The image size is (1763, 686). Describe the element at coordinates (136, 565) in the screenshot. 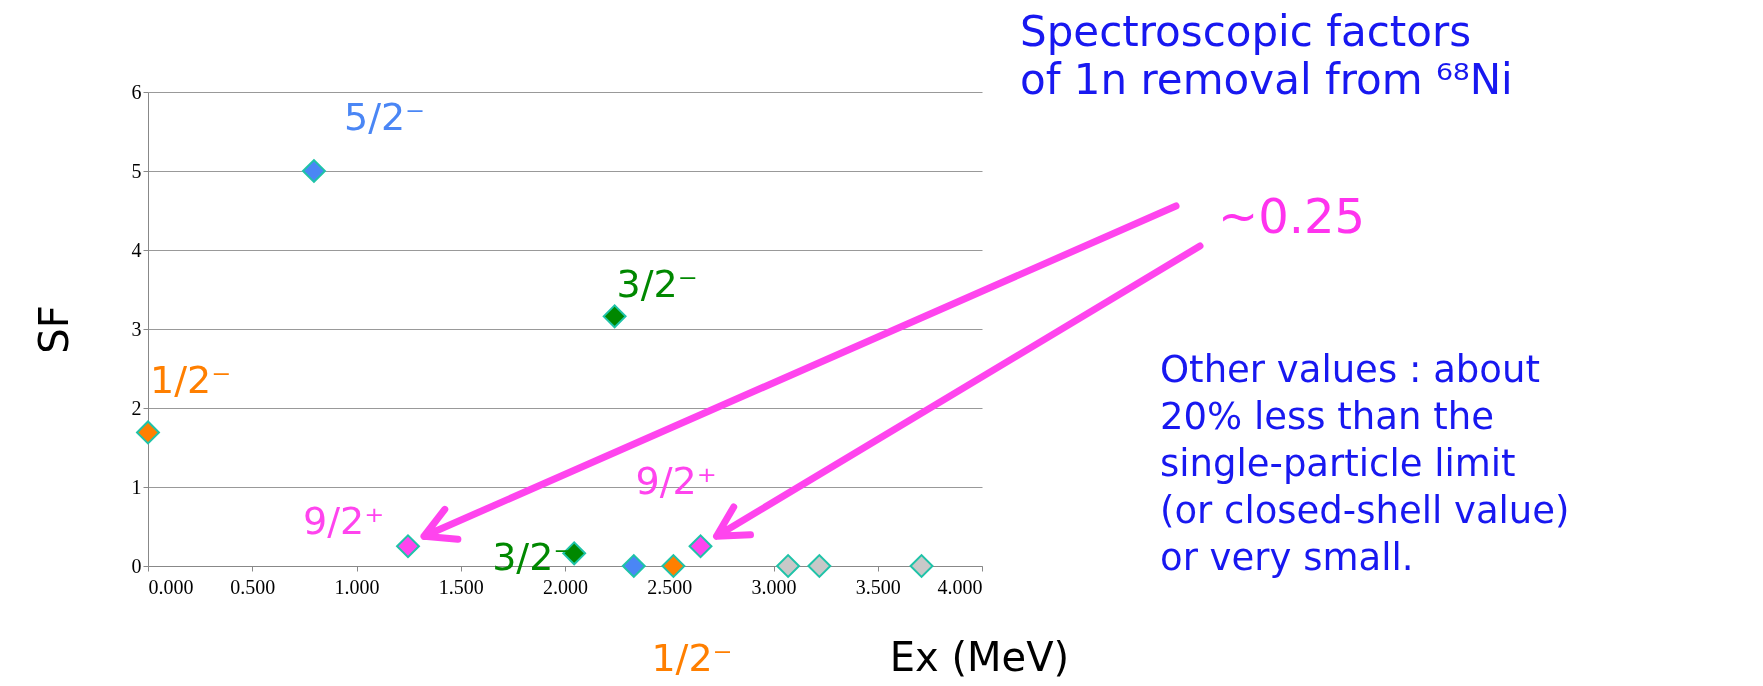

I see `y-tick-label: 0` at that location.